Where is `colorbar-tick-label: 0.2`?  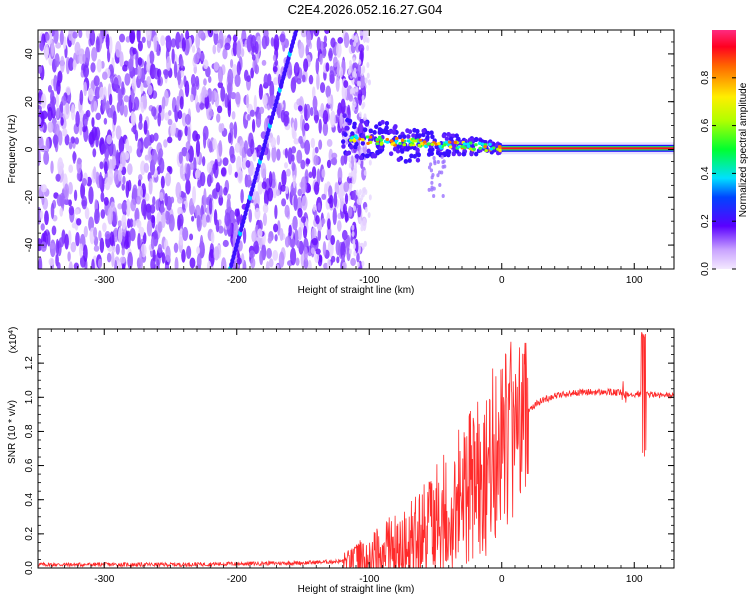
colorbar-tick-label: 0.2 is located at coordinates (705, 221).